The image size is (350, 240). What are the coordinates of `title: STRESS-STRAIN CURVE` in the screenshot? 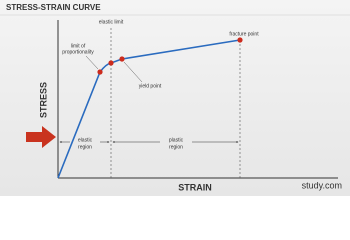 It's located at (53, 7).